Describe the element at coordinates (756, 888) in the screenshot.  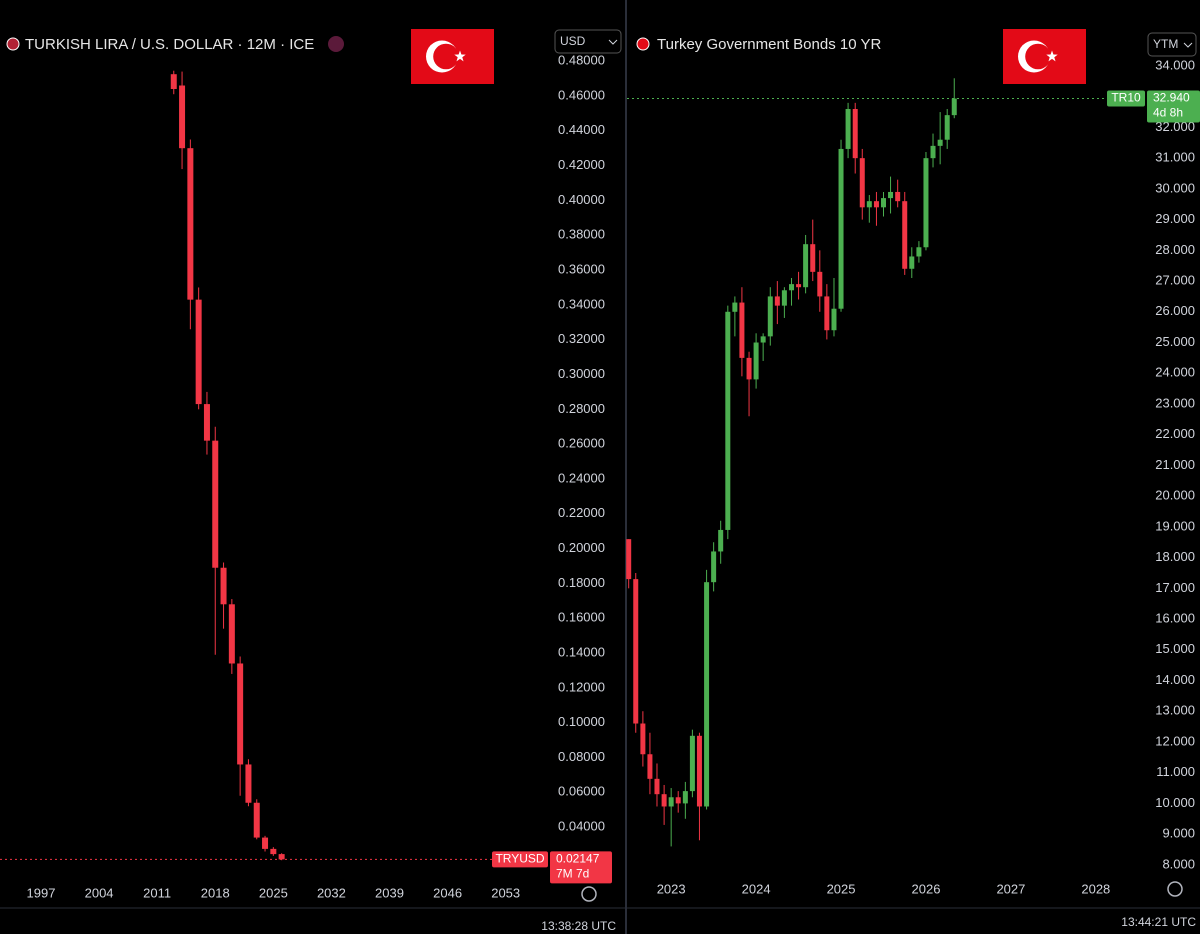
I see `x-tick-label: 2024` at that location.